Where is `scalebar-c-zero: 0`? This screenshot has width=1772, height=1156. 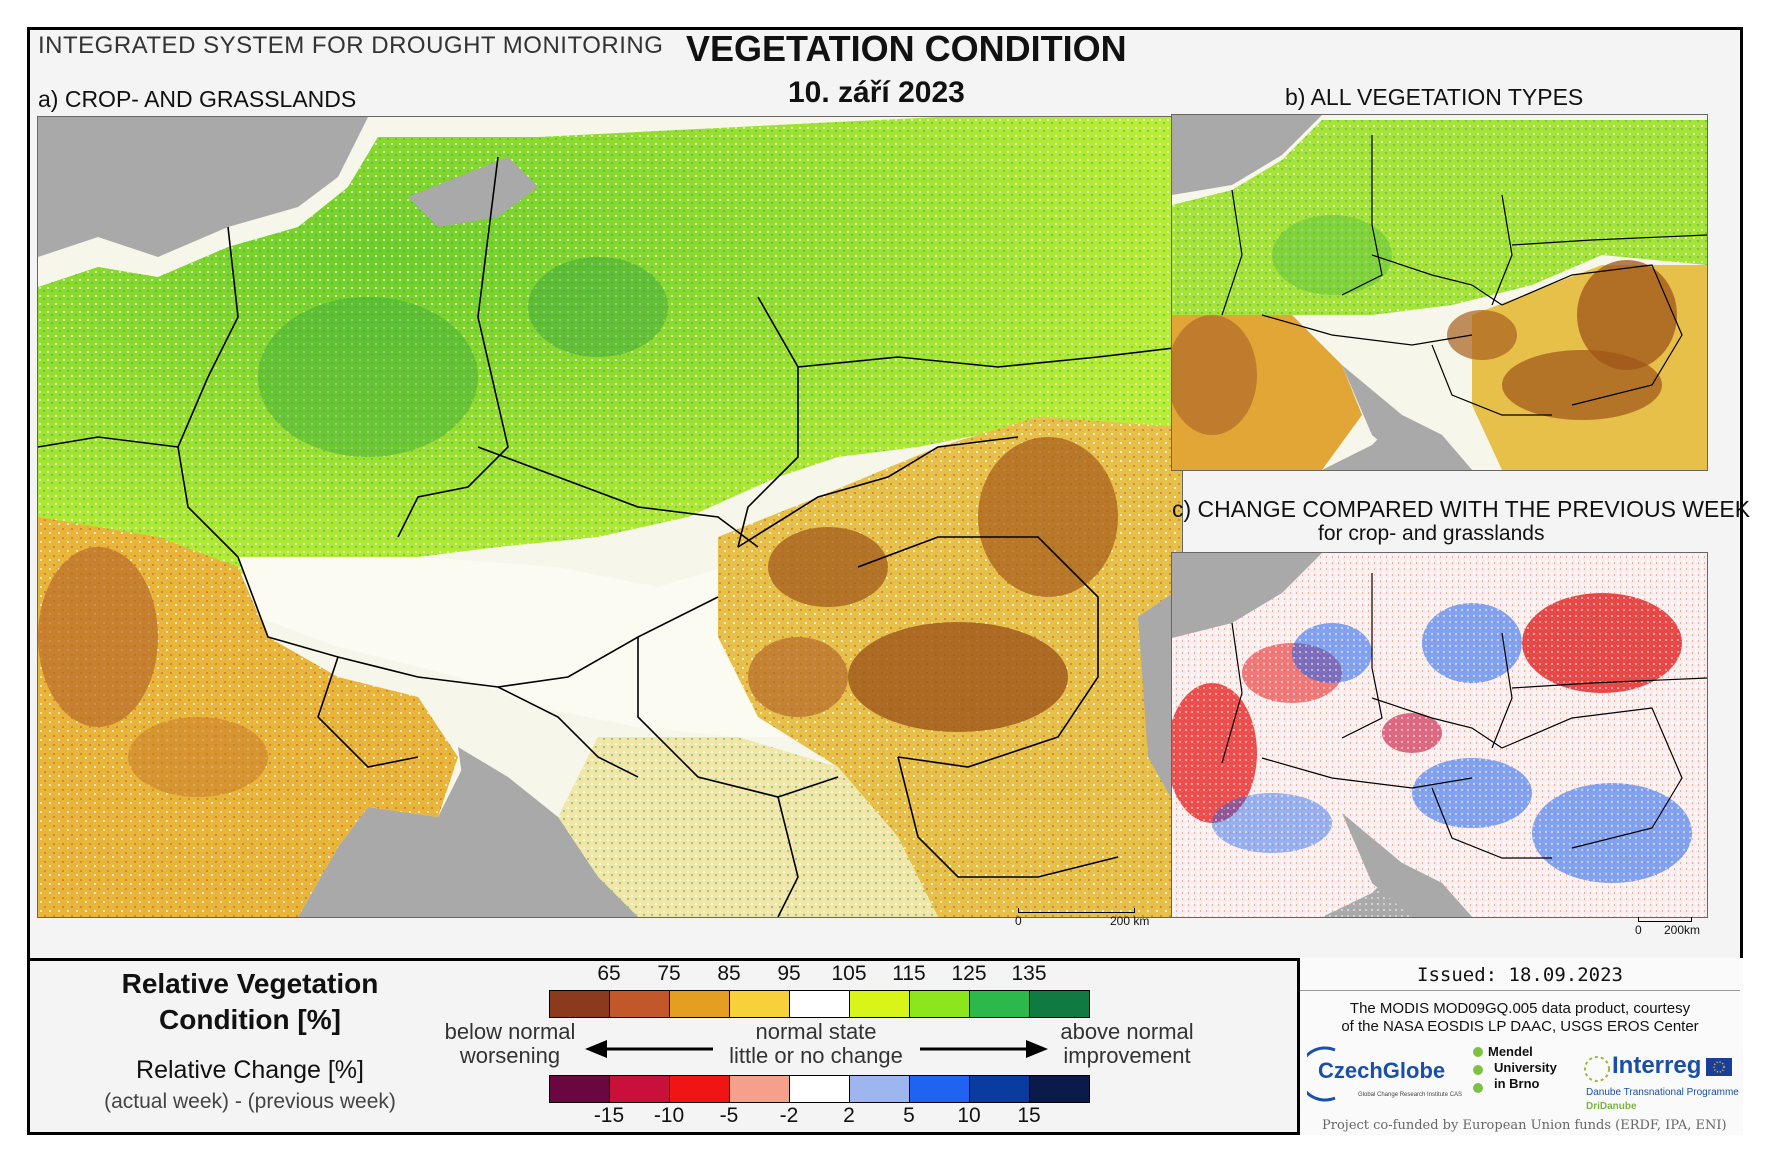 scalebar-c-zero: 0 is located at coordinates (1638, 930).